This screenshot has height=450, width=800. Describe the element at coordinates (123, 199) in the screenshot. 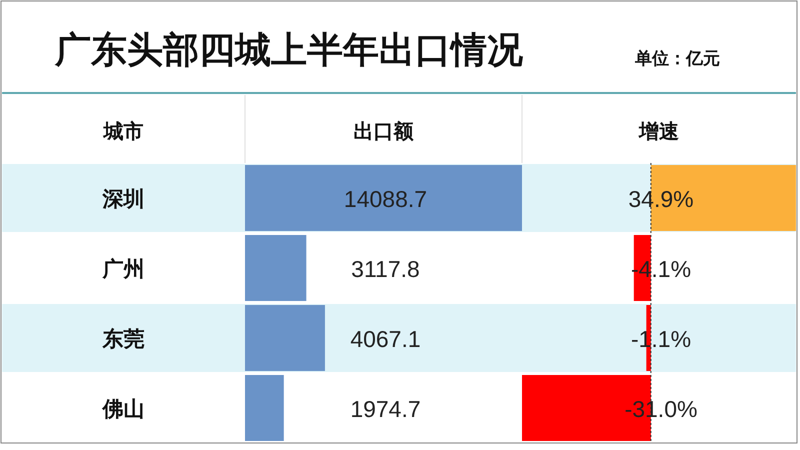

I see `y-tick-label: 深圳` at that location.